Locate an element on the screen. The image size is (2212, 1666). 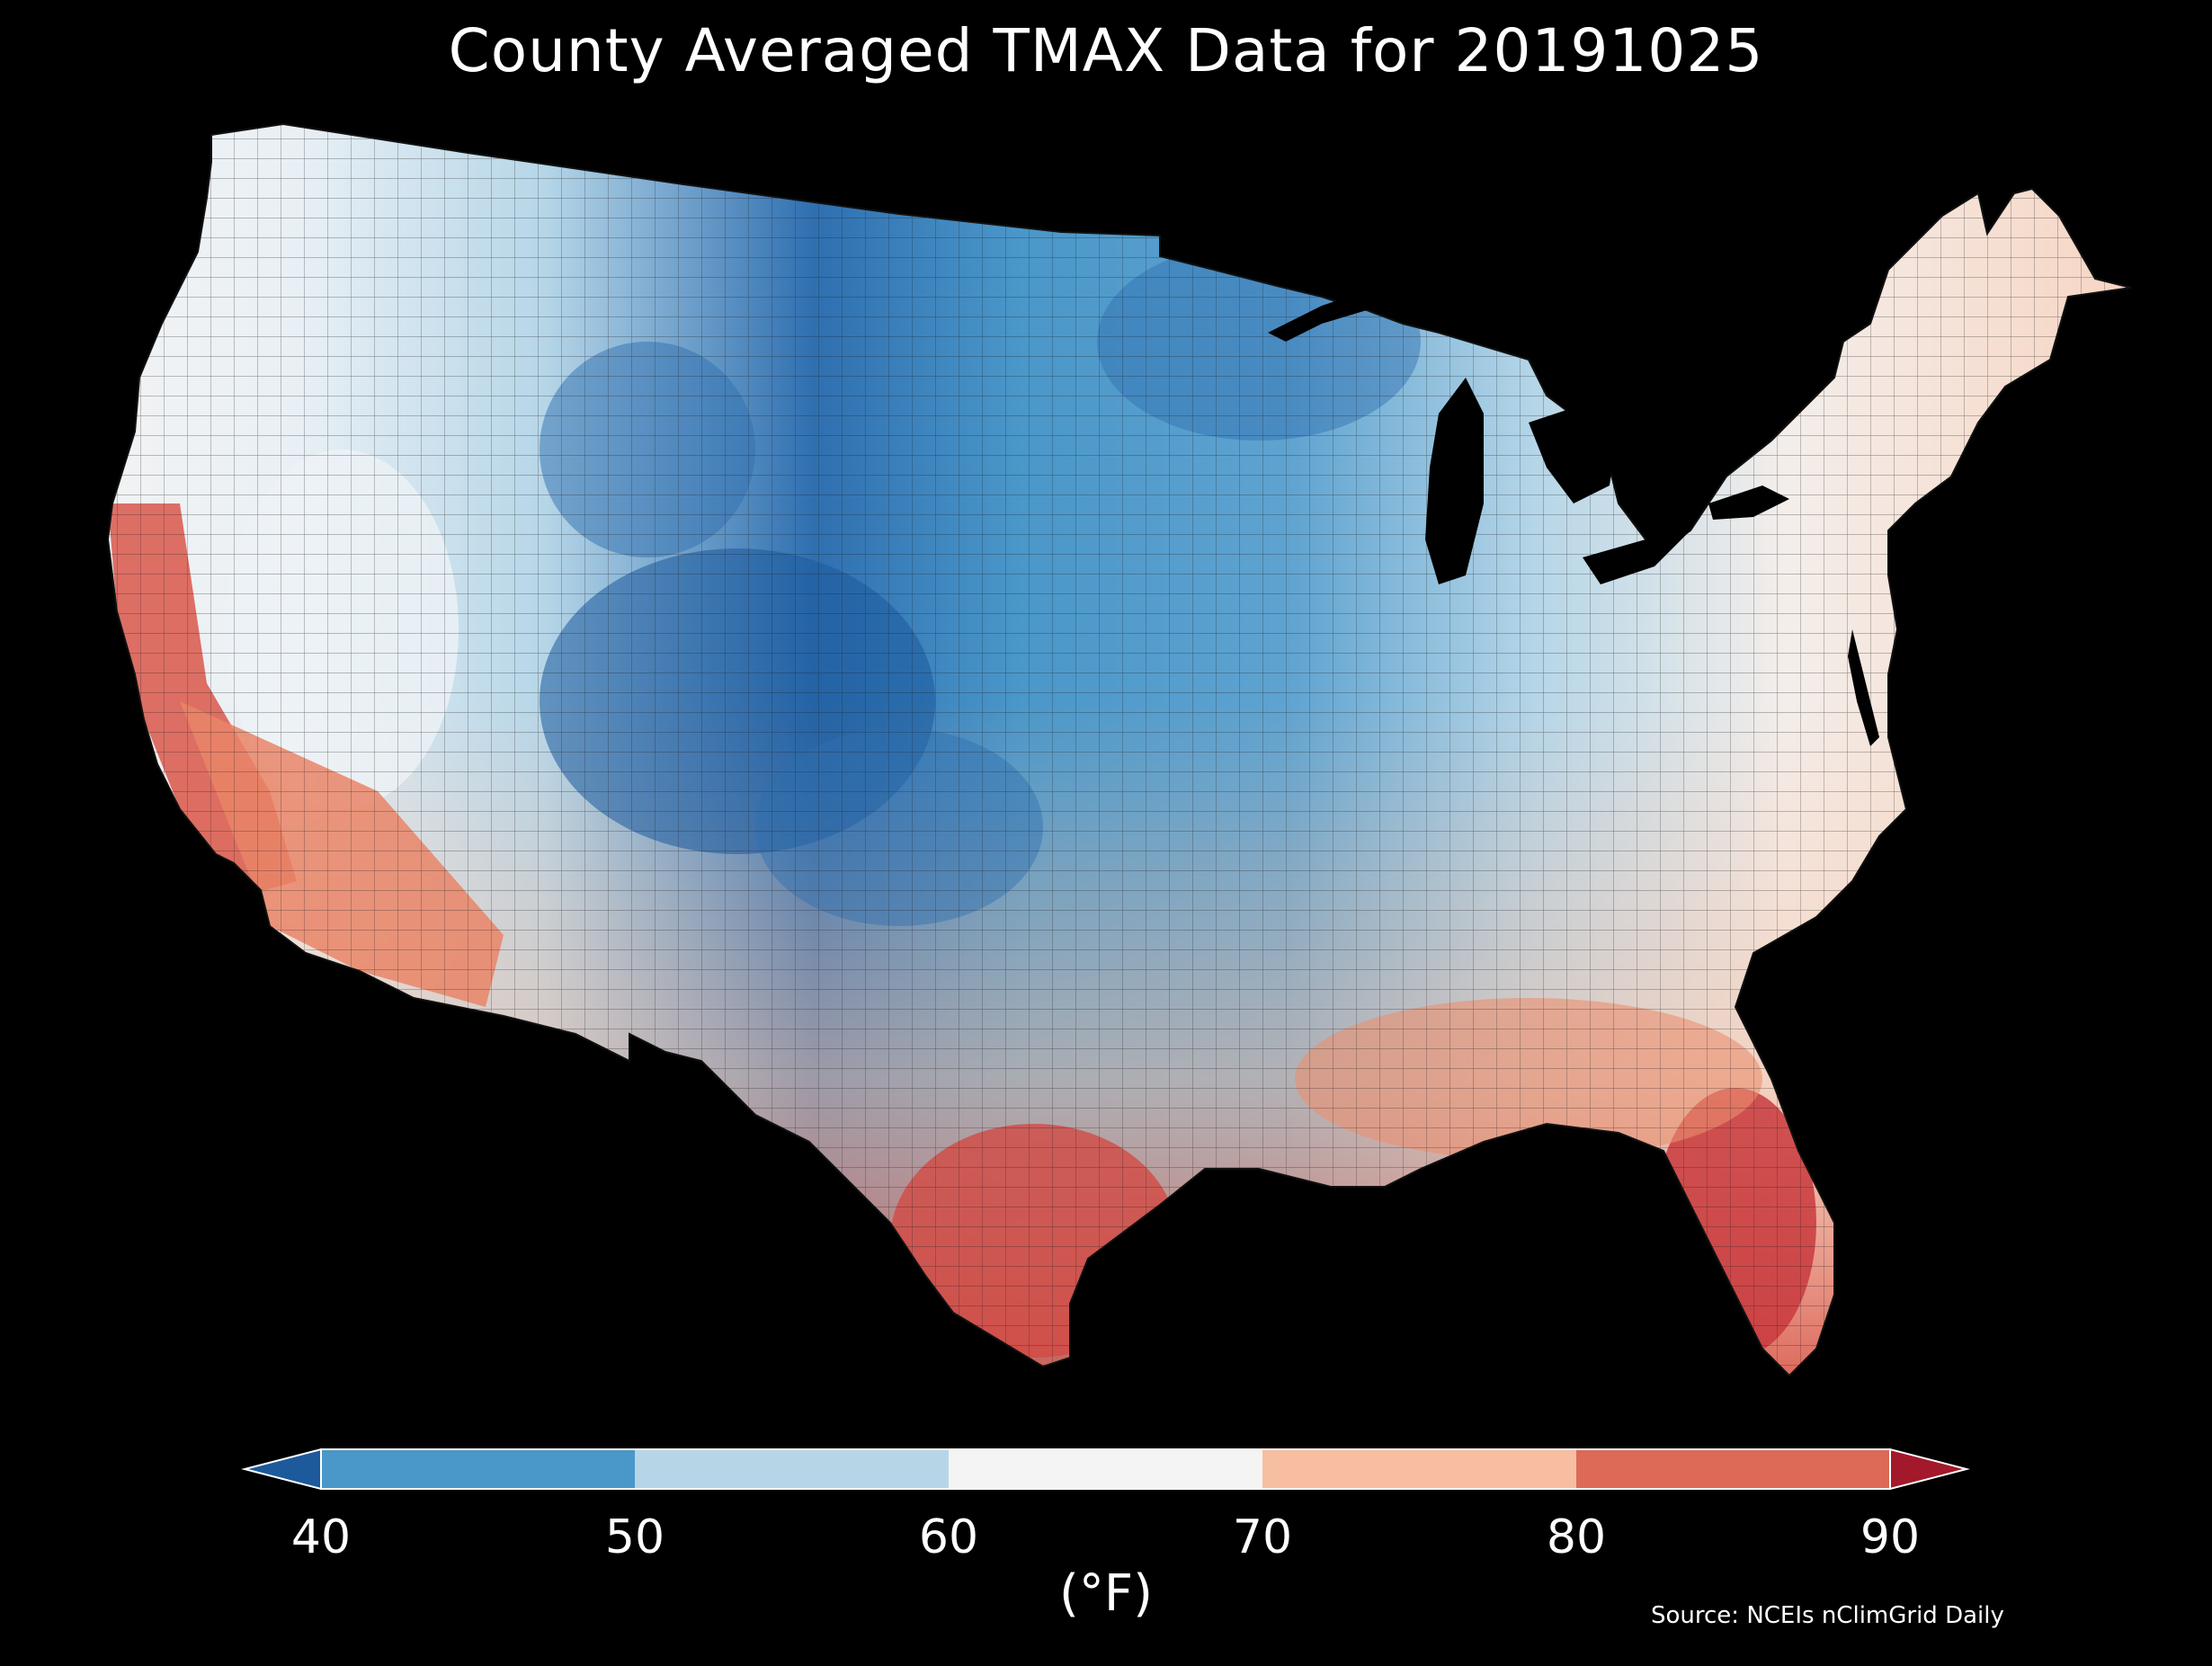
colorbar-units-label: (°F) is located at coordinates (1106, 1594).